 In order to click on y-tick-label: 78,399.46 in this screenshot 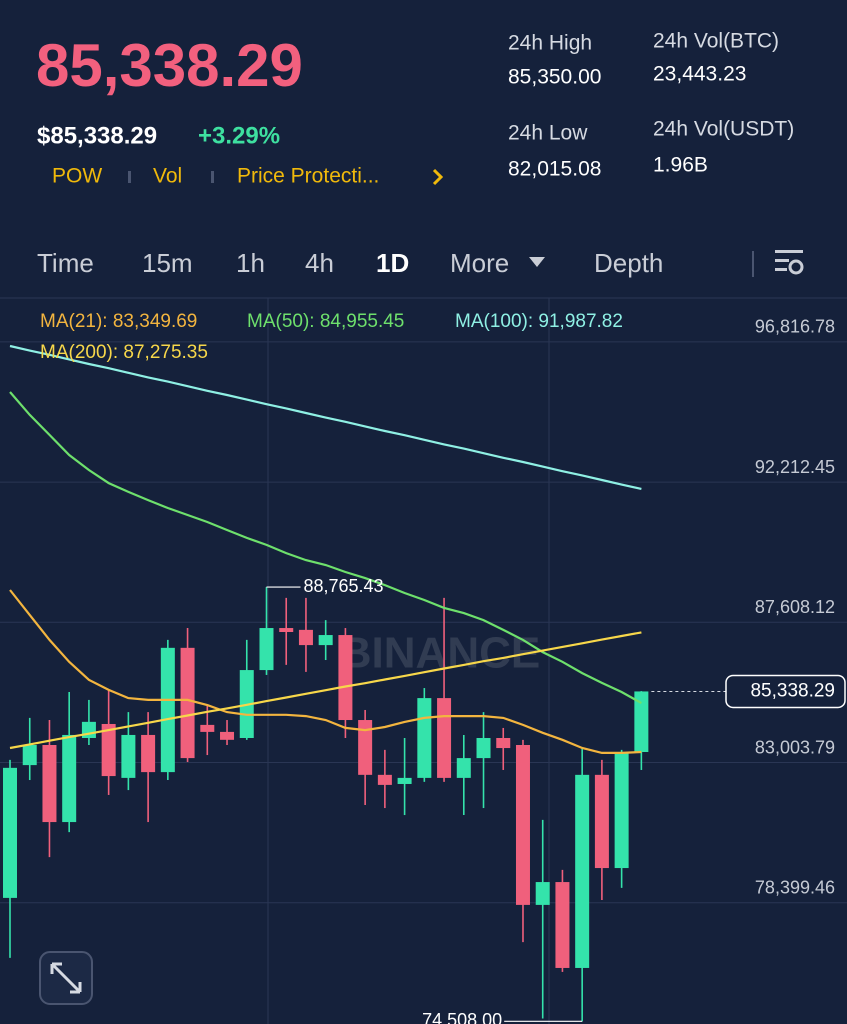, I will do `click(795, 888)`.